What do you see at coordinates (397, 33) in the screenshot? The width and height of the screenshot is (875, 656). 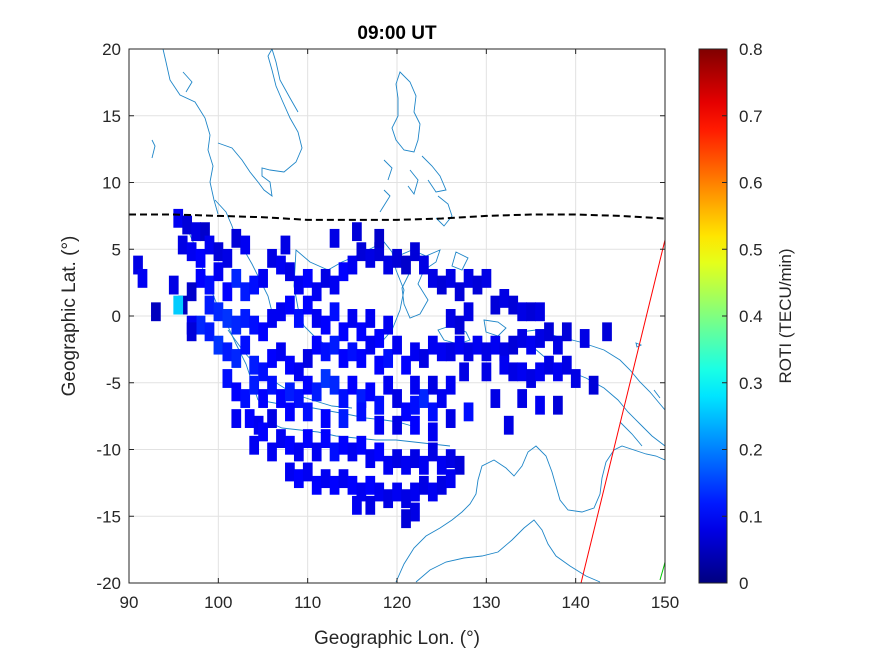 I see `chart-title: 09:00 UT` at bounding box center [397, 33].